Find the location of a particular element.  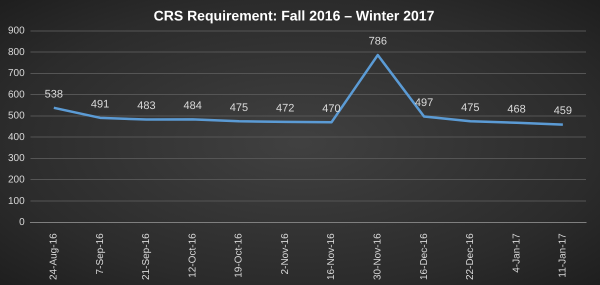

y-tick-label: 200 is located at coordinates (17, 180).